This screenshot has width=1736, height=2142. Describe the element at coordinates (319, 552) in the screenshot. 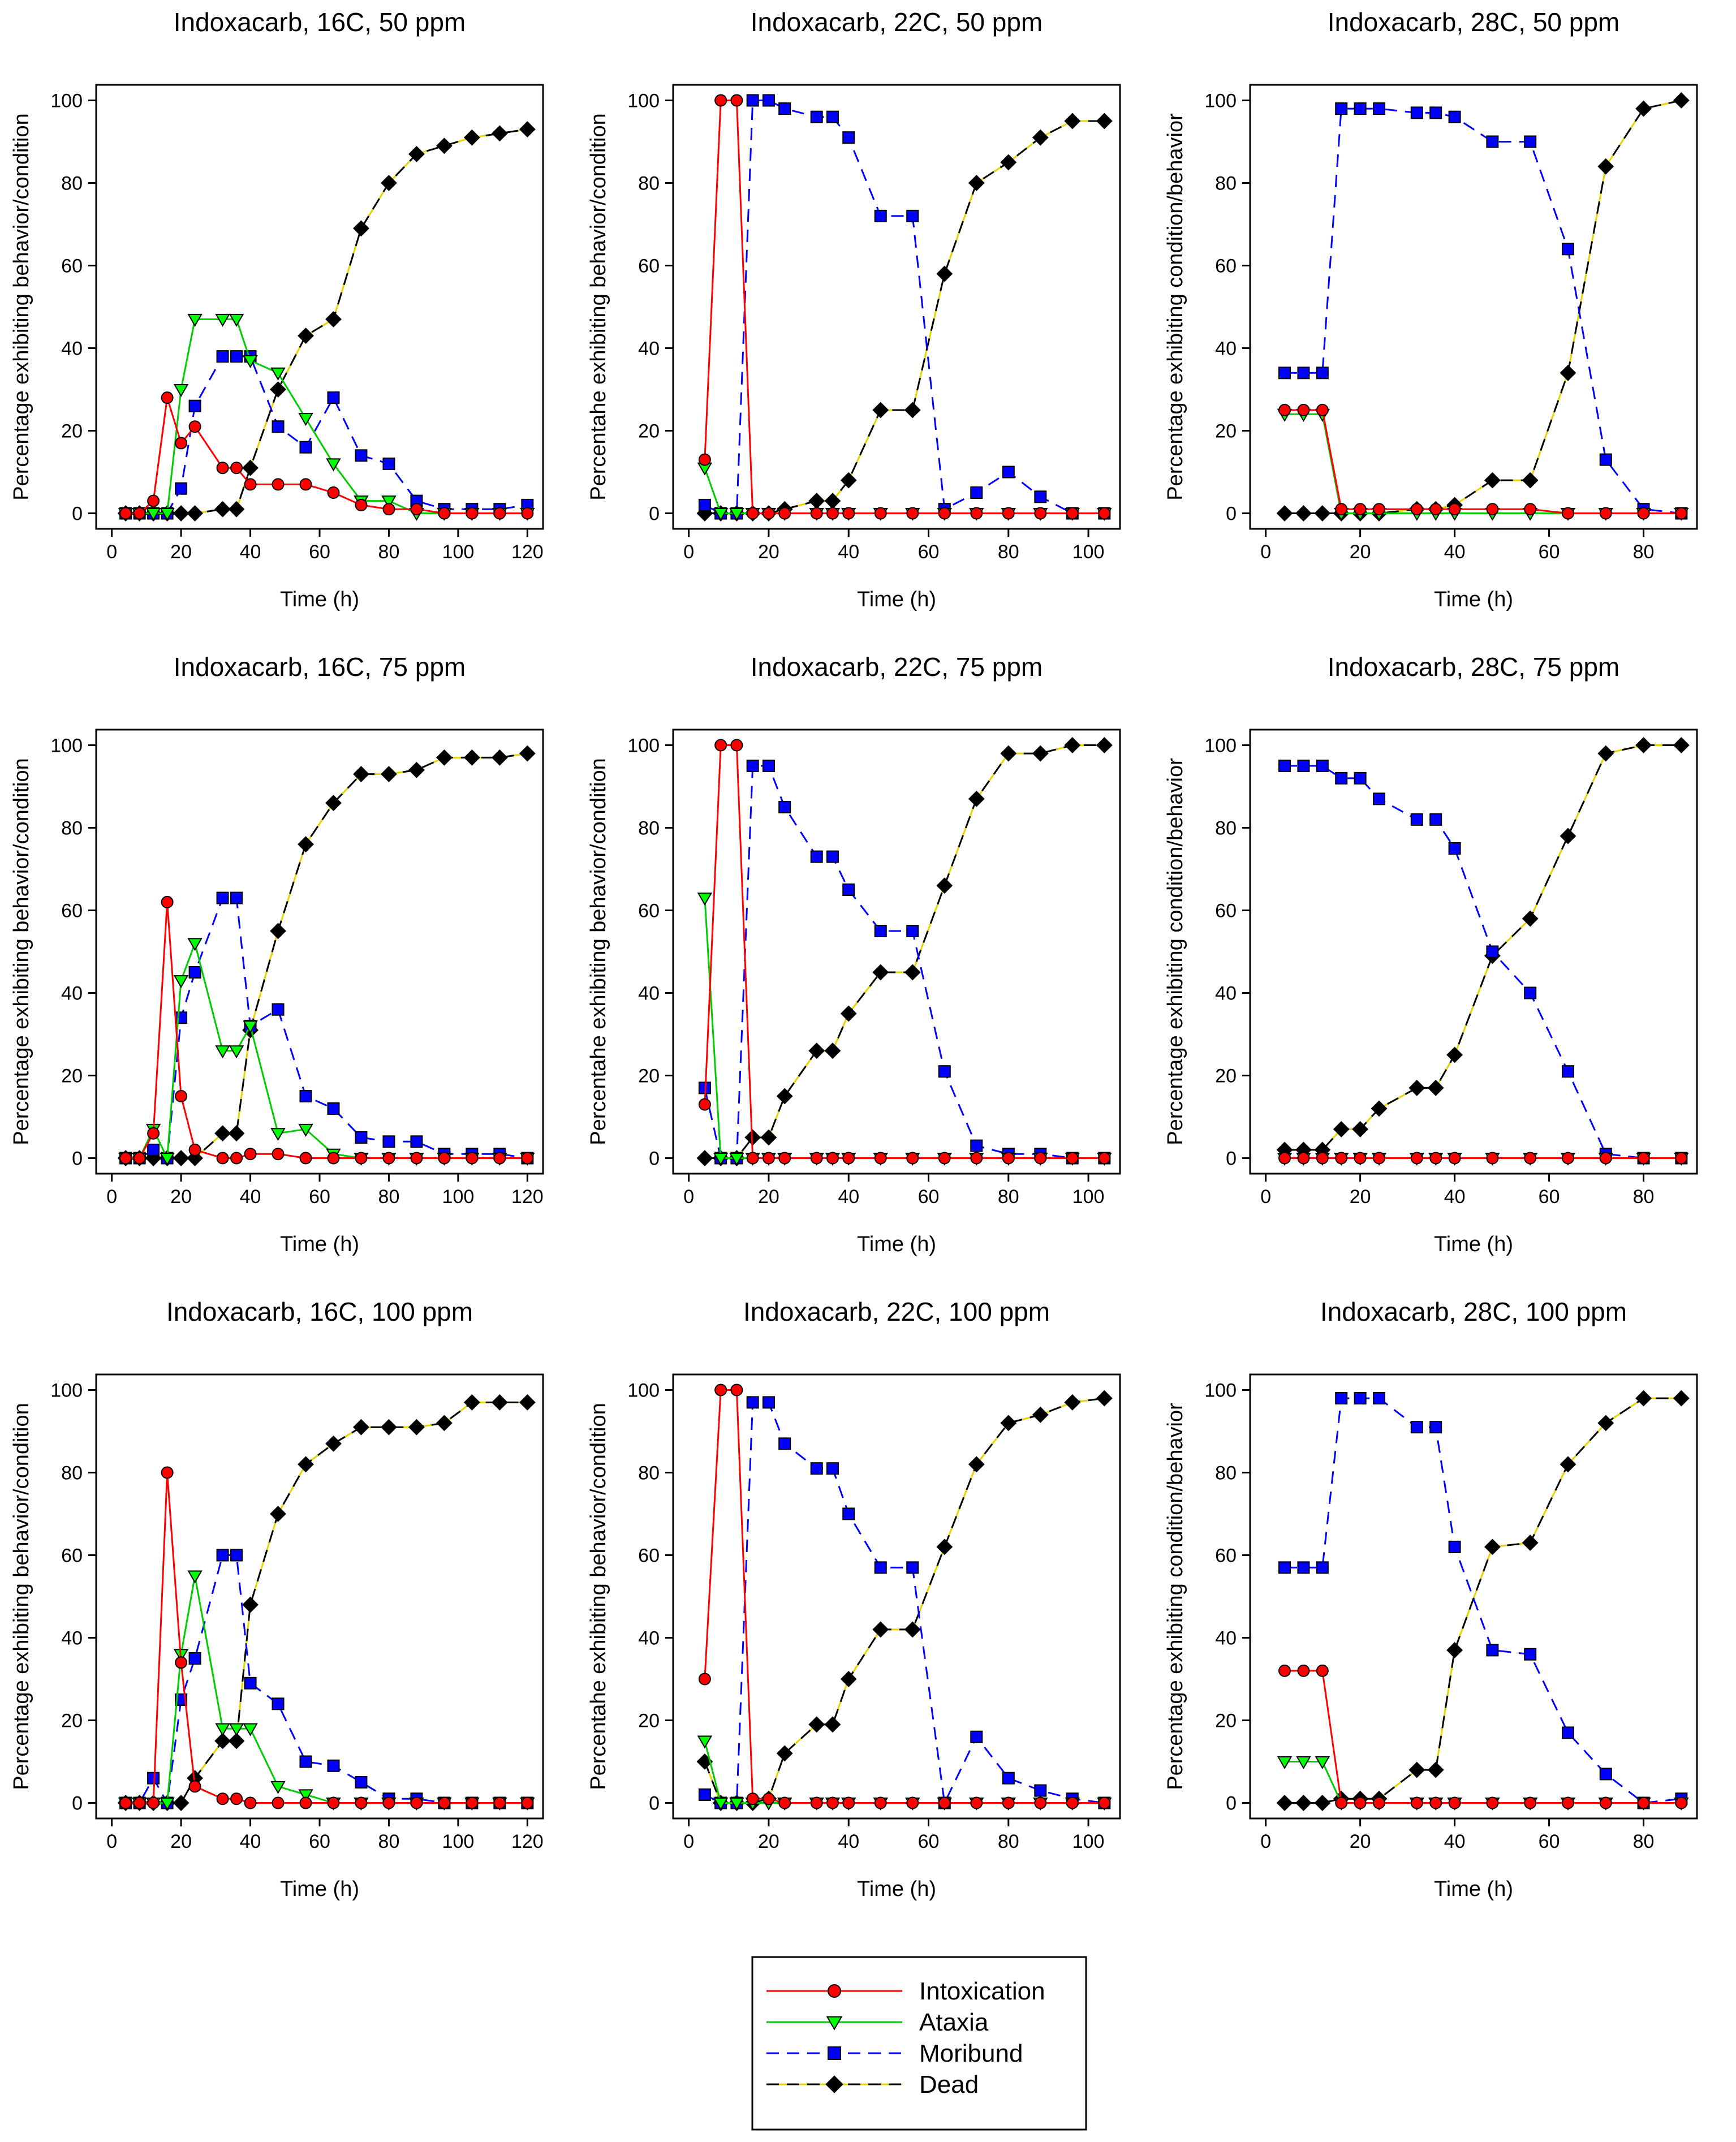

I see `x-tick-label: 60` at that location.